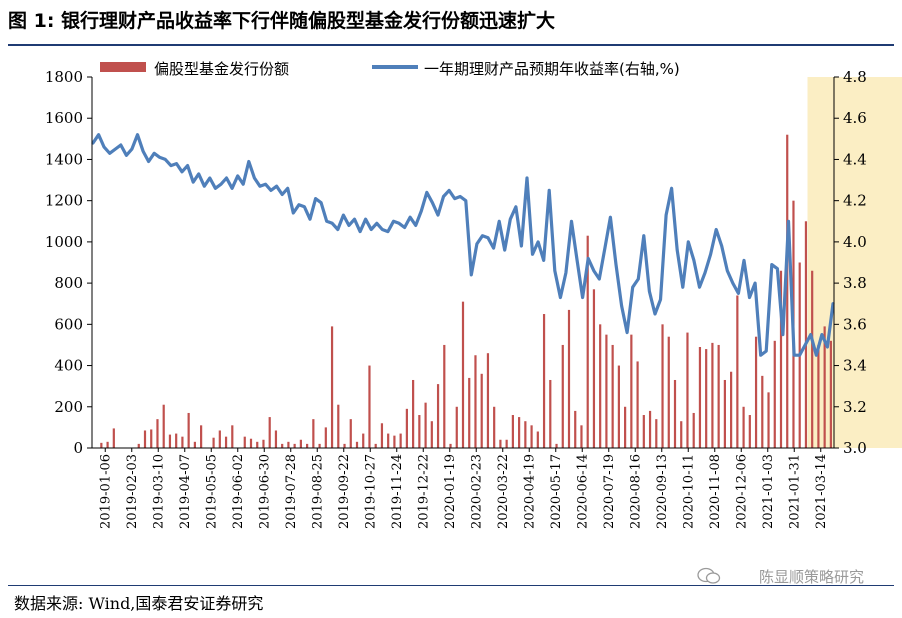 This screenshot has height=618, width=902. What do you see at coordinates (238, 491) in the screenshot?
I see `x-tick-label: 2019-06-02` at bounding box center [238, 491].